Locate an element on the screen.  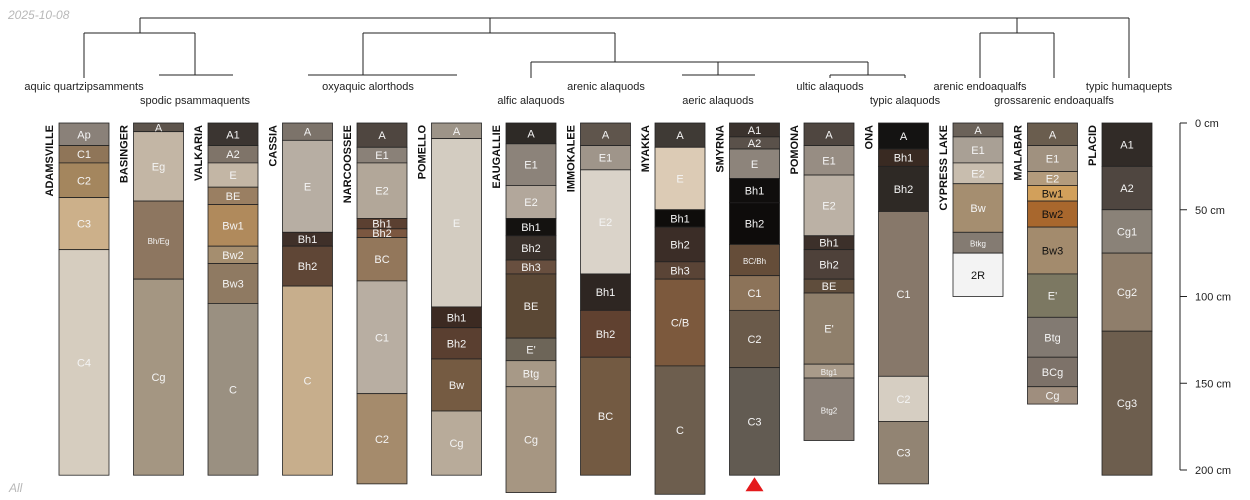
profile-name: VALKARIA is located at coordinates (199, 153).